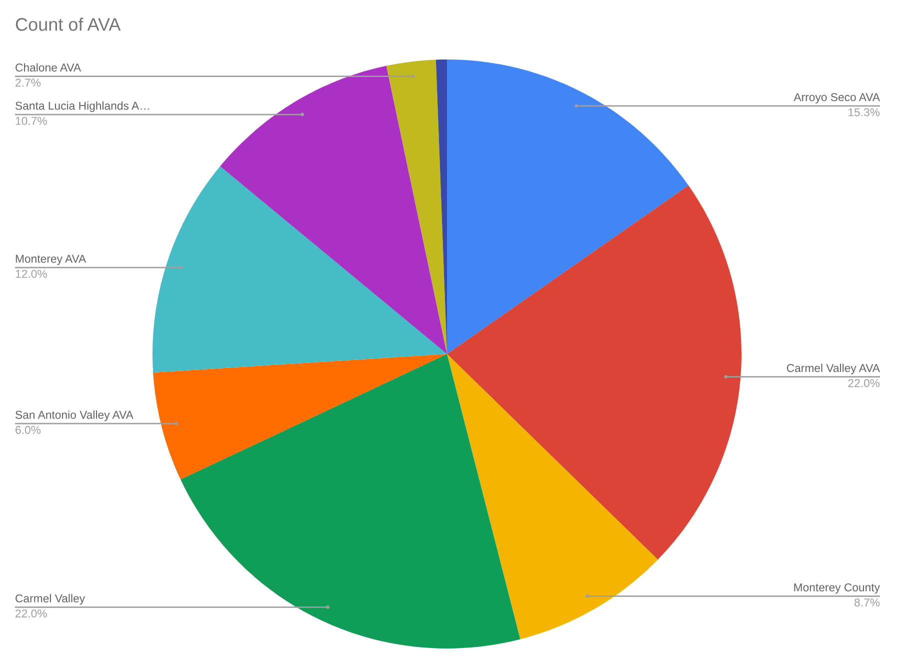 This screenshot has width=900, height=667. Describe the element at coordinates (49, 67) in the screenshot. I see `slice-label: Chalone AVA` at that location.